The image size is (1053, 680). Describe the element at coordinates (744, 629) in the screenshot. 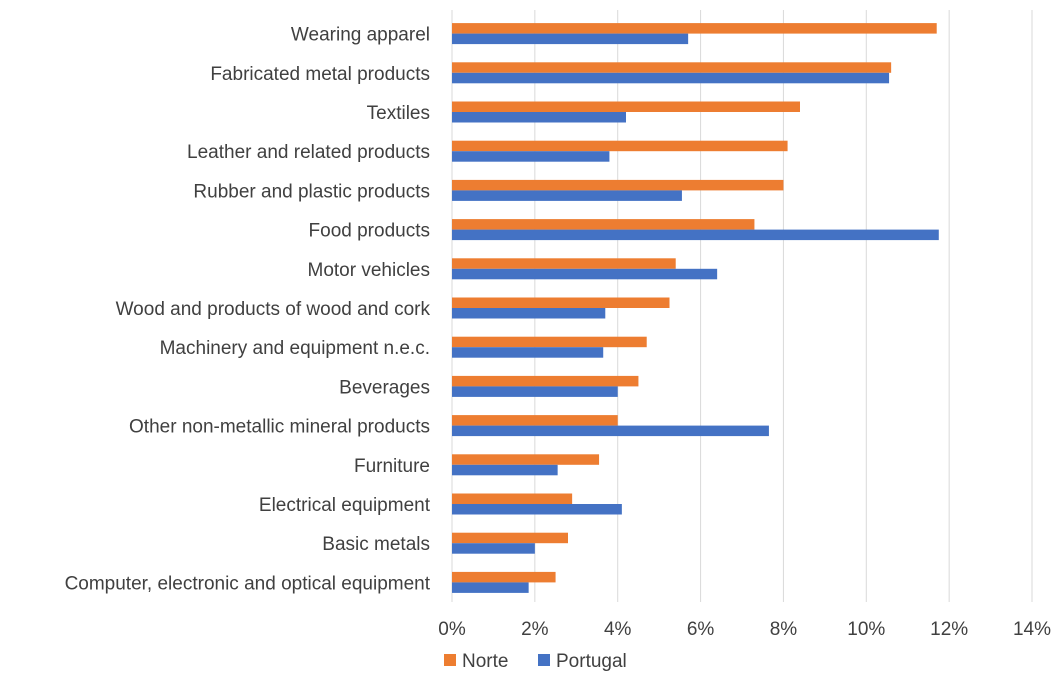

I see `x-axis-tick-labels: 0% 2% 4% 6% 8% 10% 12% 14%` at that location.